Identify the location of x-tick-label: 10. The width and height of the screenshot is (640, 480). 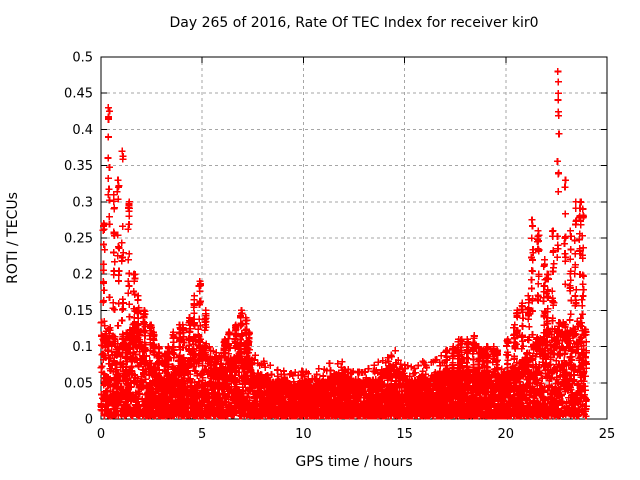
(303, 434).